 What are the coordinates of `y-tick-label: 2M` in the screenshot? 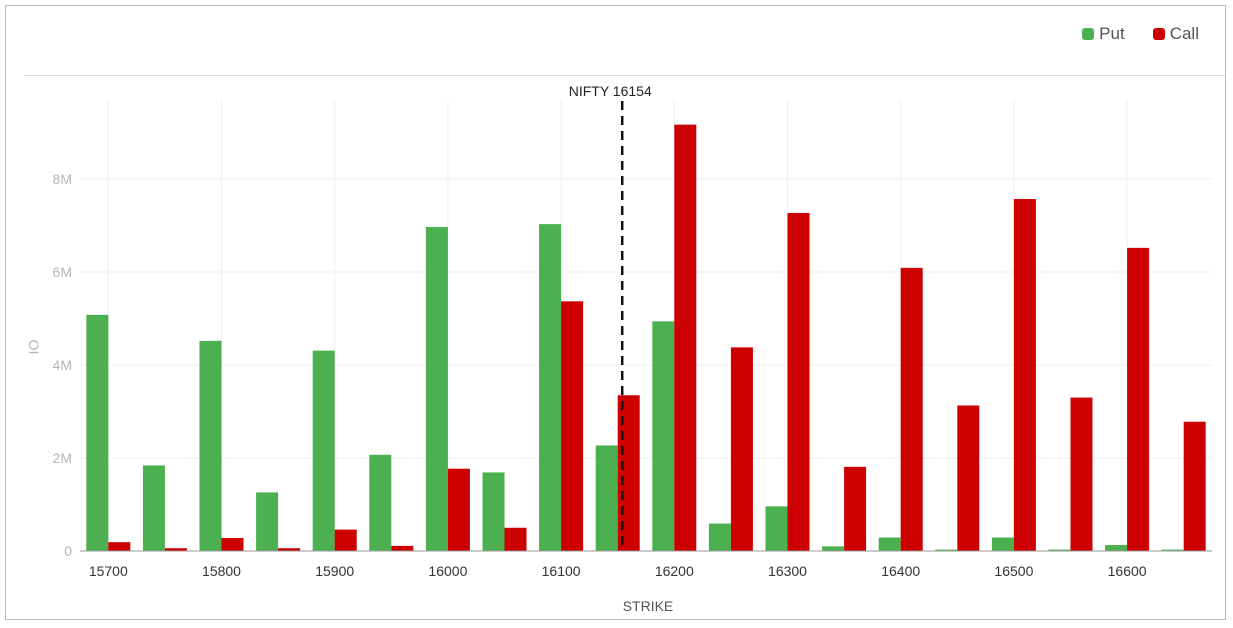 It's located at (62, 458).